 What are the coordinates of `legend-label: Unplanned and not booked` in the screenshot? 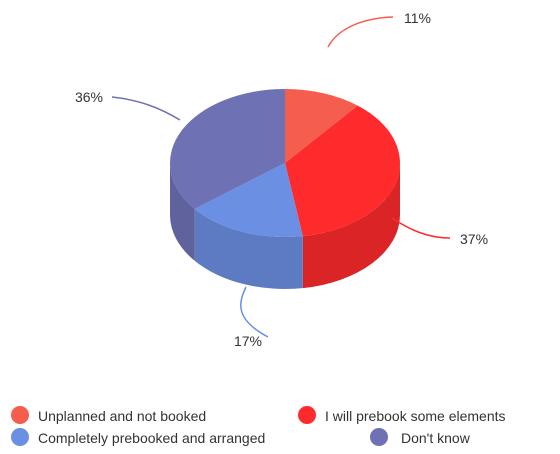 It's located at (122, 416).